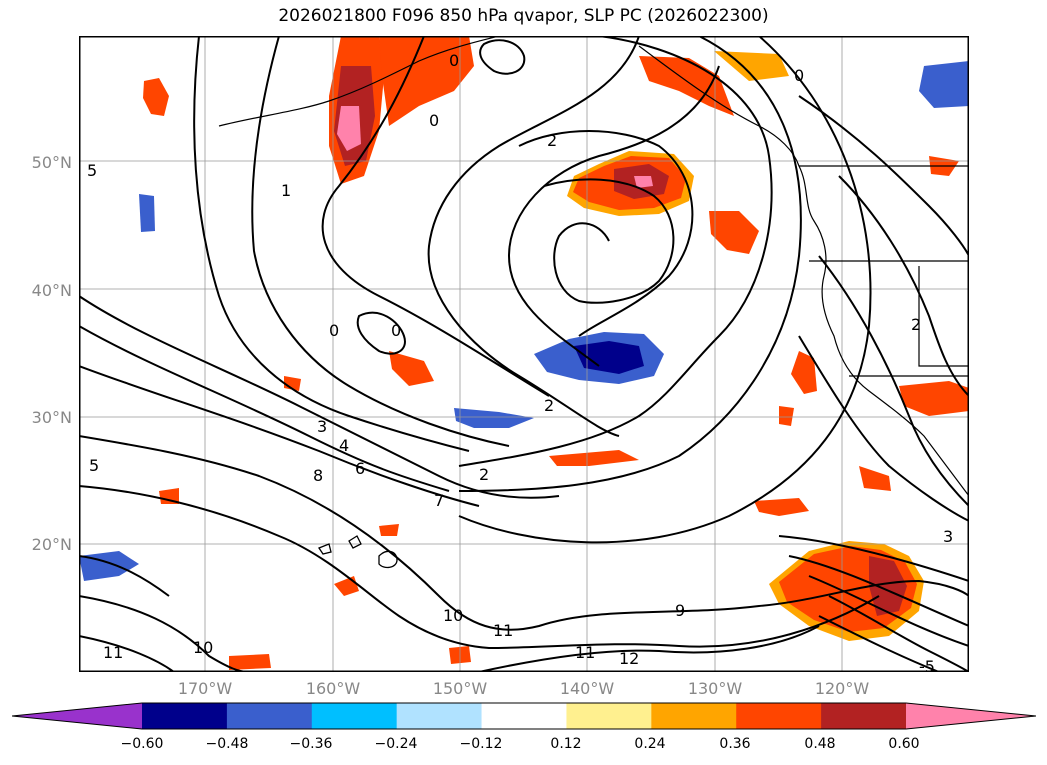 This screenshot has width=1047, height=765. What do you see at coordinates (650, 744) in the screenshot?
I see `colorbar-tick: 0.24` at bounding box center [650, 744].